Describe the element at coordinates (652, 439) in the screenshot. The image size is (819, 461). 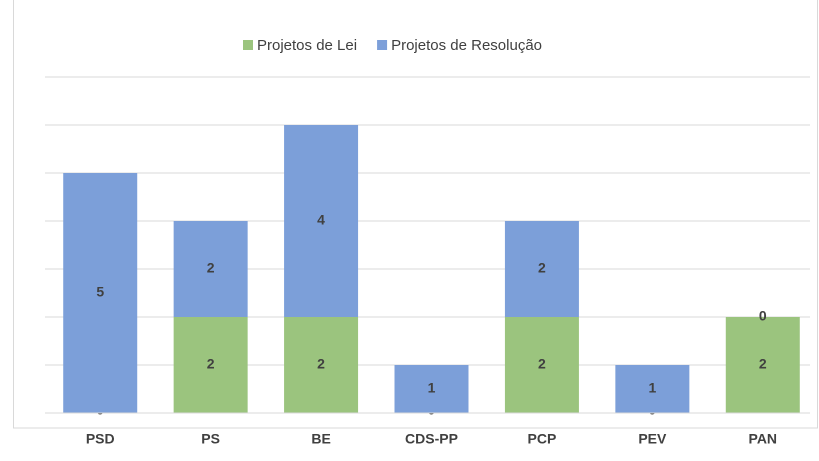
I see `x-tick-label: PEV` at that location.